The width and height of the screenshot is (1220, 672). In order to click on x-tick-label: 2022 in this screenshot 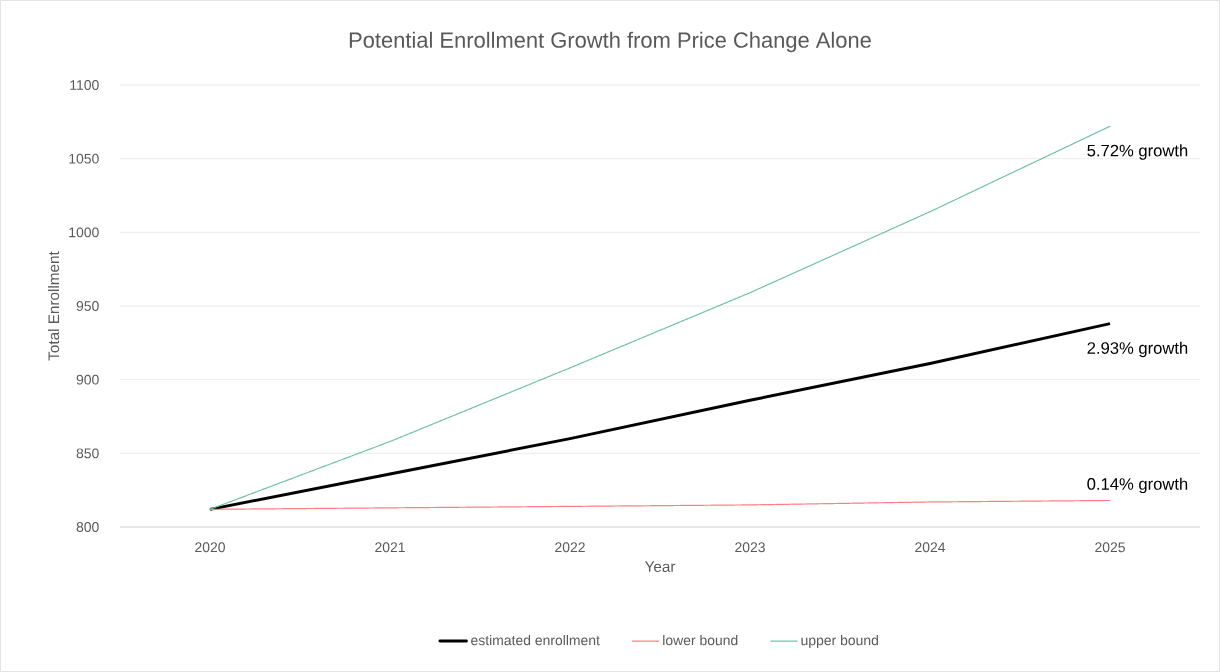, I will do `click(570, 547)`.